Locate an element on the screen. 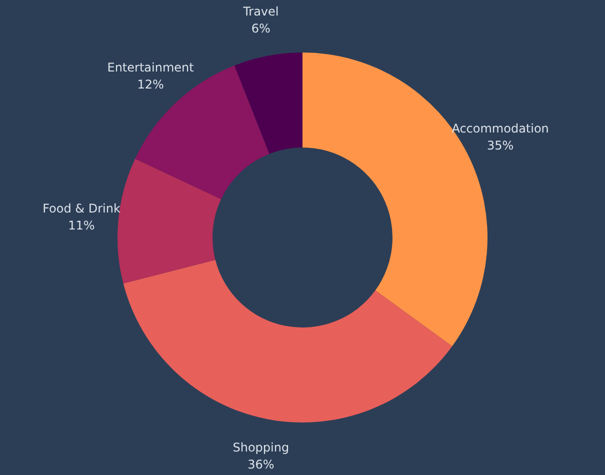 The image size is (605, 475). data-label: 36% is located at coordinates (261, 465).